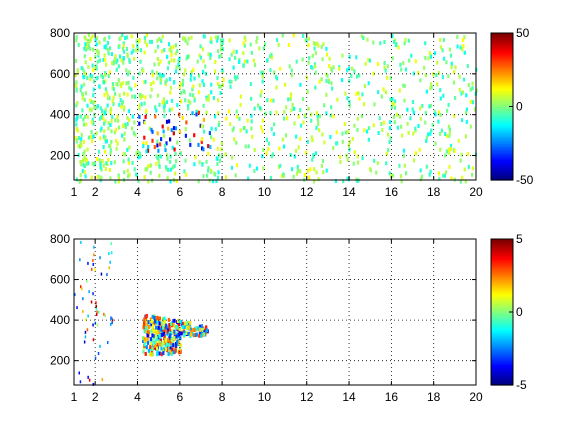  What do you see at coordinates (512, 106) in the screenshot?
I see `top-colorbar: 500-50` at bounding box center [512, 106].